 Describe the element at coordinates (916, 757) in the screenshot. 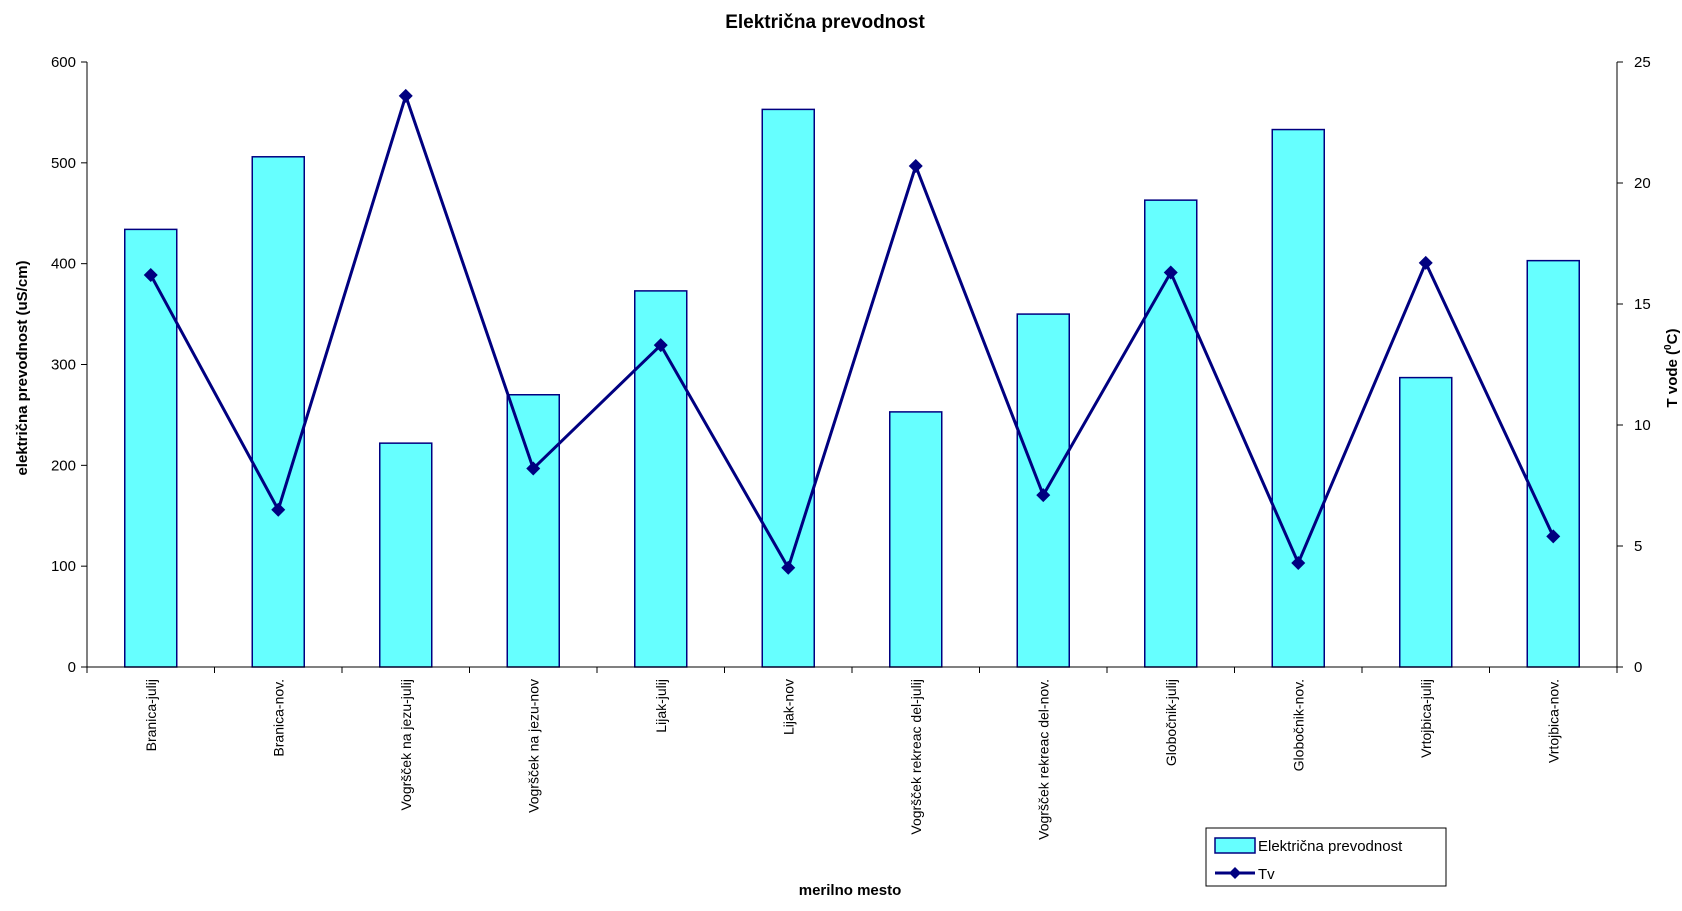

I see `x-category-label: Vogršček rekreac del-julij` at that location.